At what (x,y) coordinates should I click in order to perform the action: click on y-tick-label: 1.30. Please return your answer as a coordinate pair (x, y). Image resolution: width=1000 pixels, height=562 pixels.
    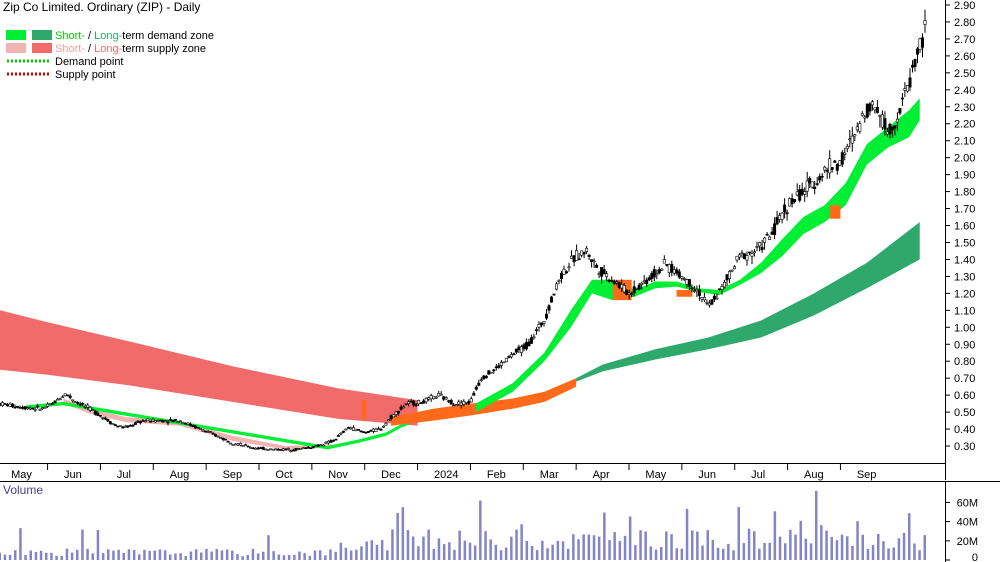
    Looking at the image, I should click on (964, 277).